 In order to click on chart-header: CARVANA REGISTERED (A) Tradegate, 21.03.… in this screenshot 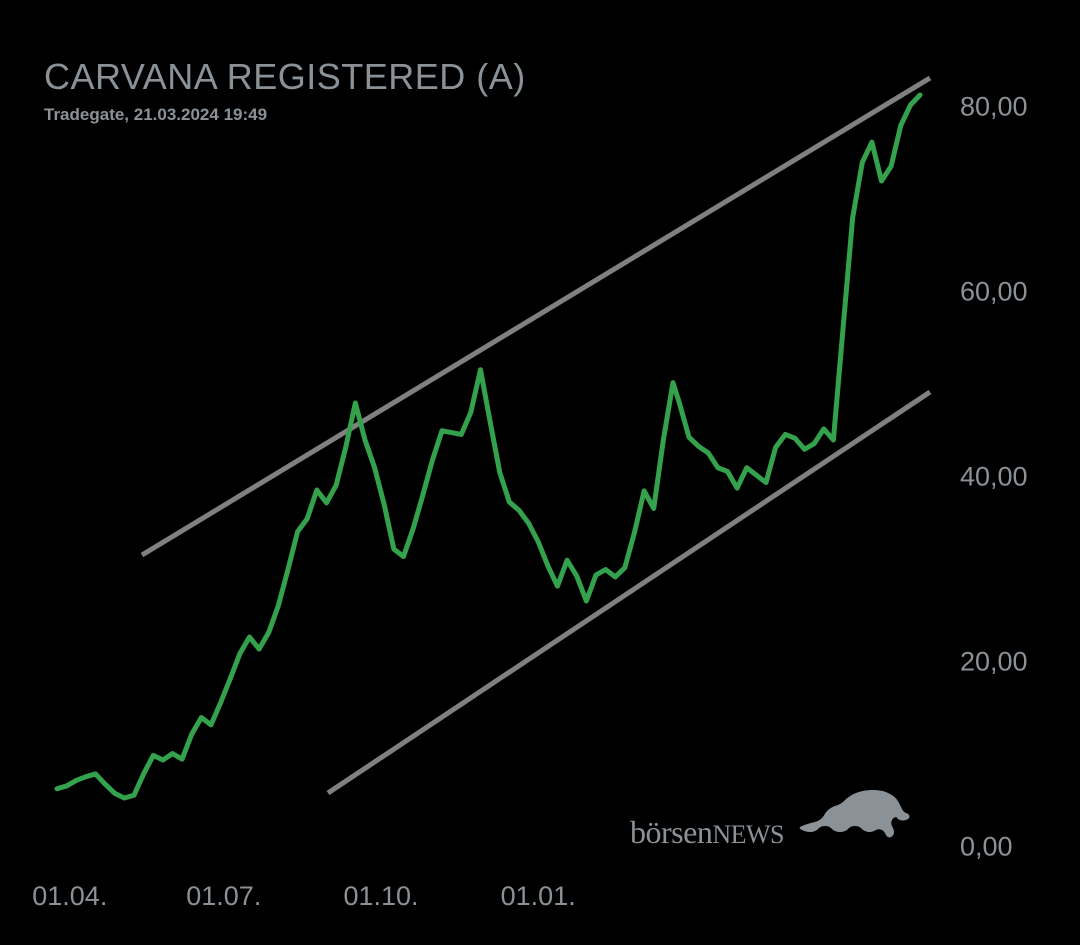, I will do `click(394, 91)`.